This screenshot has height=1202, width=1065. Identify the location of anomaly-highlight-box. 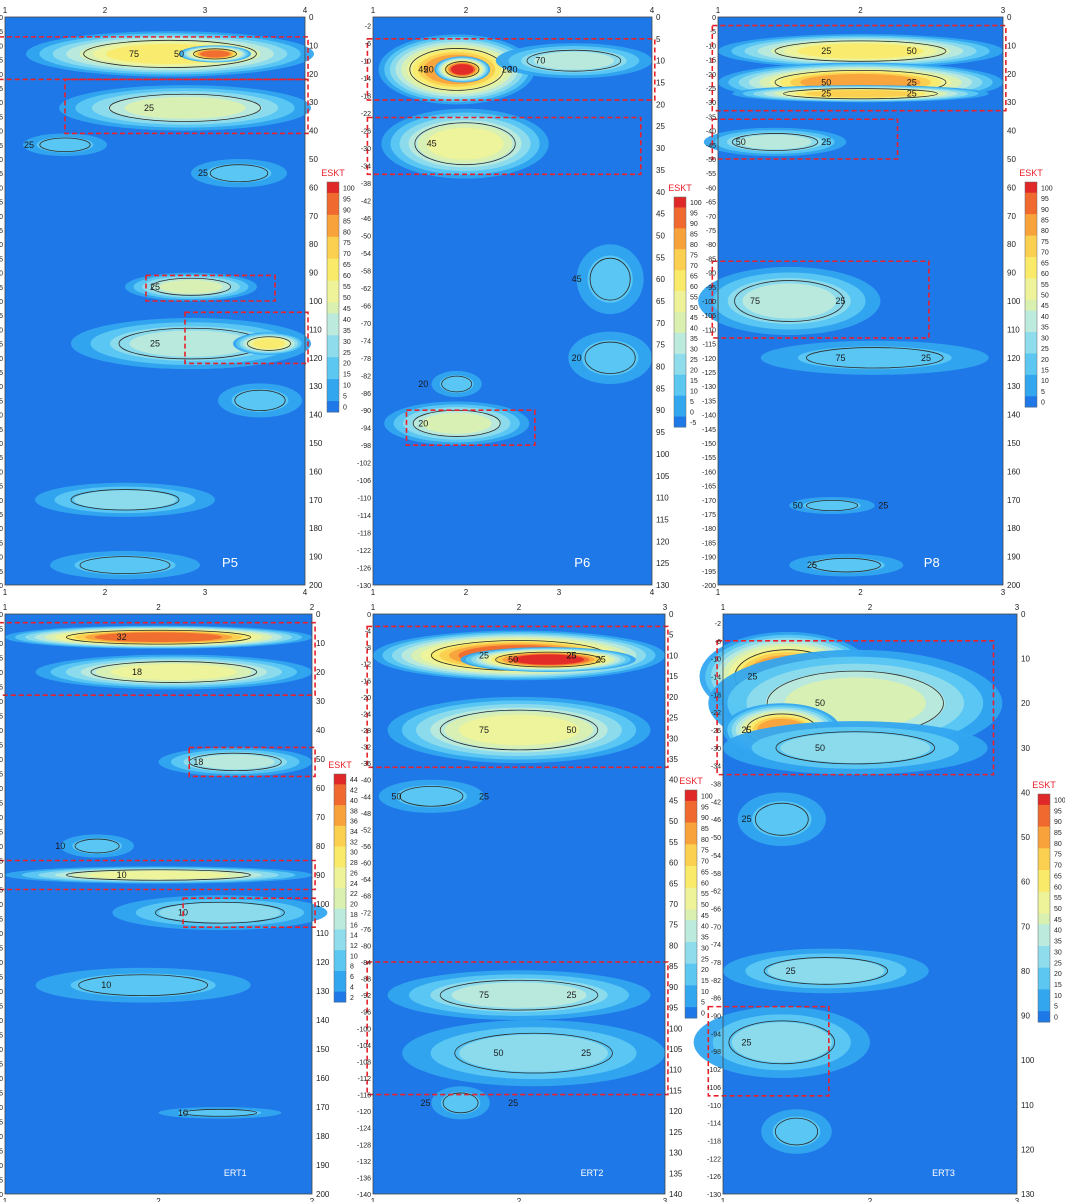
(820, 299).